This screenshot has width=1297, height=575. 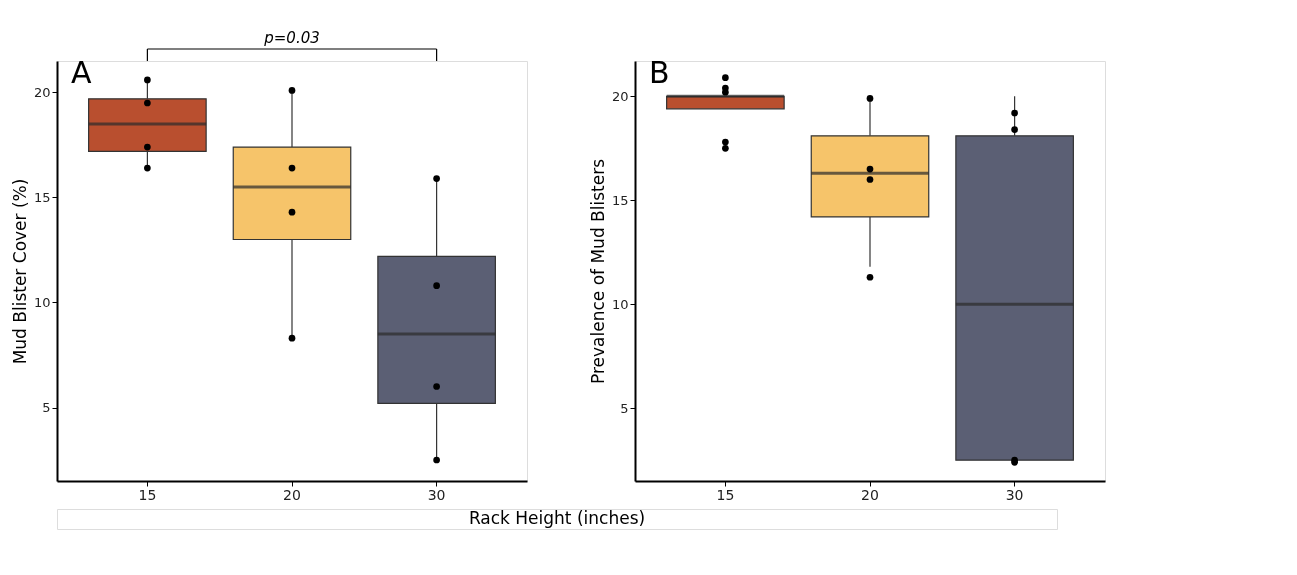 What do you see at coordinates (291, 38) in the screenshot?
I see `text: p=0.03` at bounding box center [291, 38].